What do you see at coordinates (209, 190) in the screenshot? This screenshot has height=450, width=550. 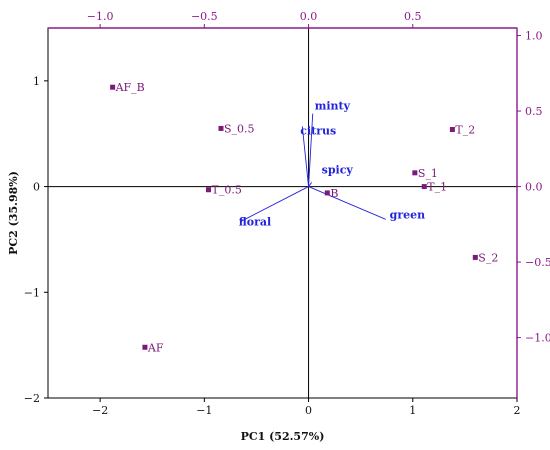 I see `score-point-T_0.5` at bounding box center [209, 190].